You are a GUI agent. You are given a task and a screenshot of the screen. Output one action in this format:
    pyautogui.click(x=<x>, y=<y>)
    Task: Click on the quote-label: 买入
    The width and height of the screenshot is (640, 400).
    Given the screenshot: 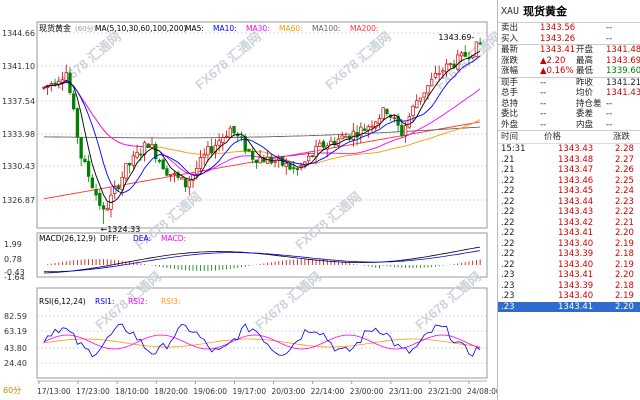 What is the action you would take?
    pyautogui.click(x=510, y=38)
    